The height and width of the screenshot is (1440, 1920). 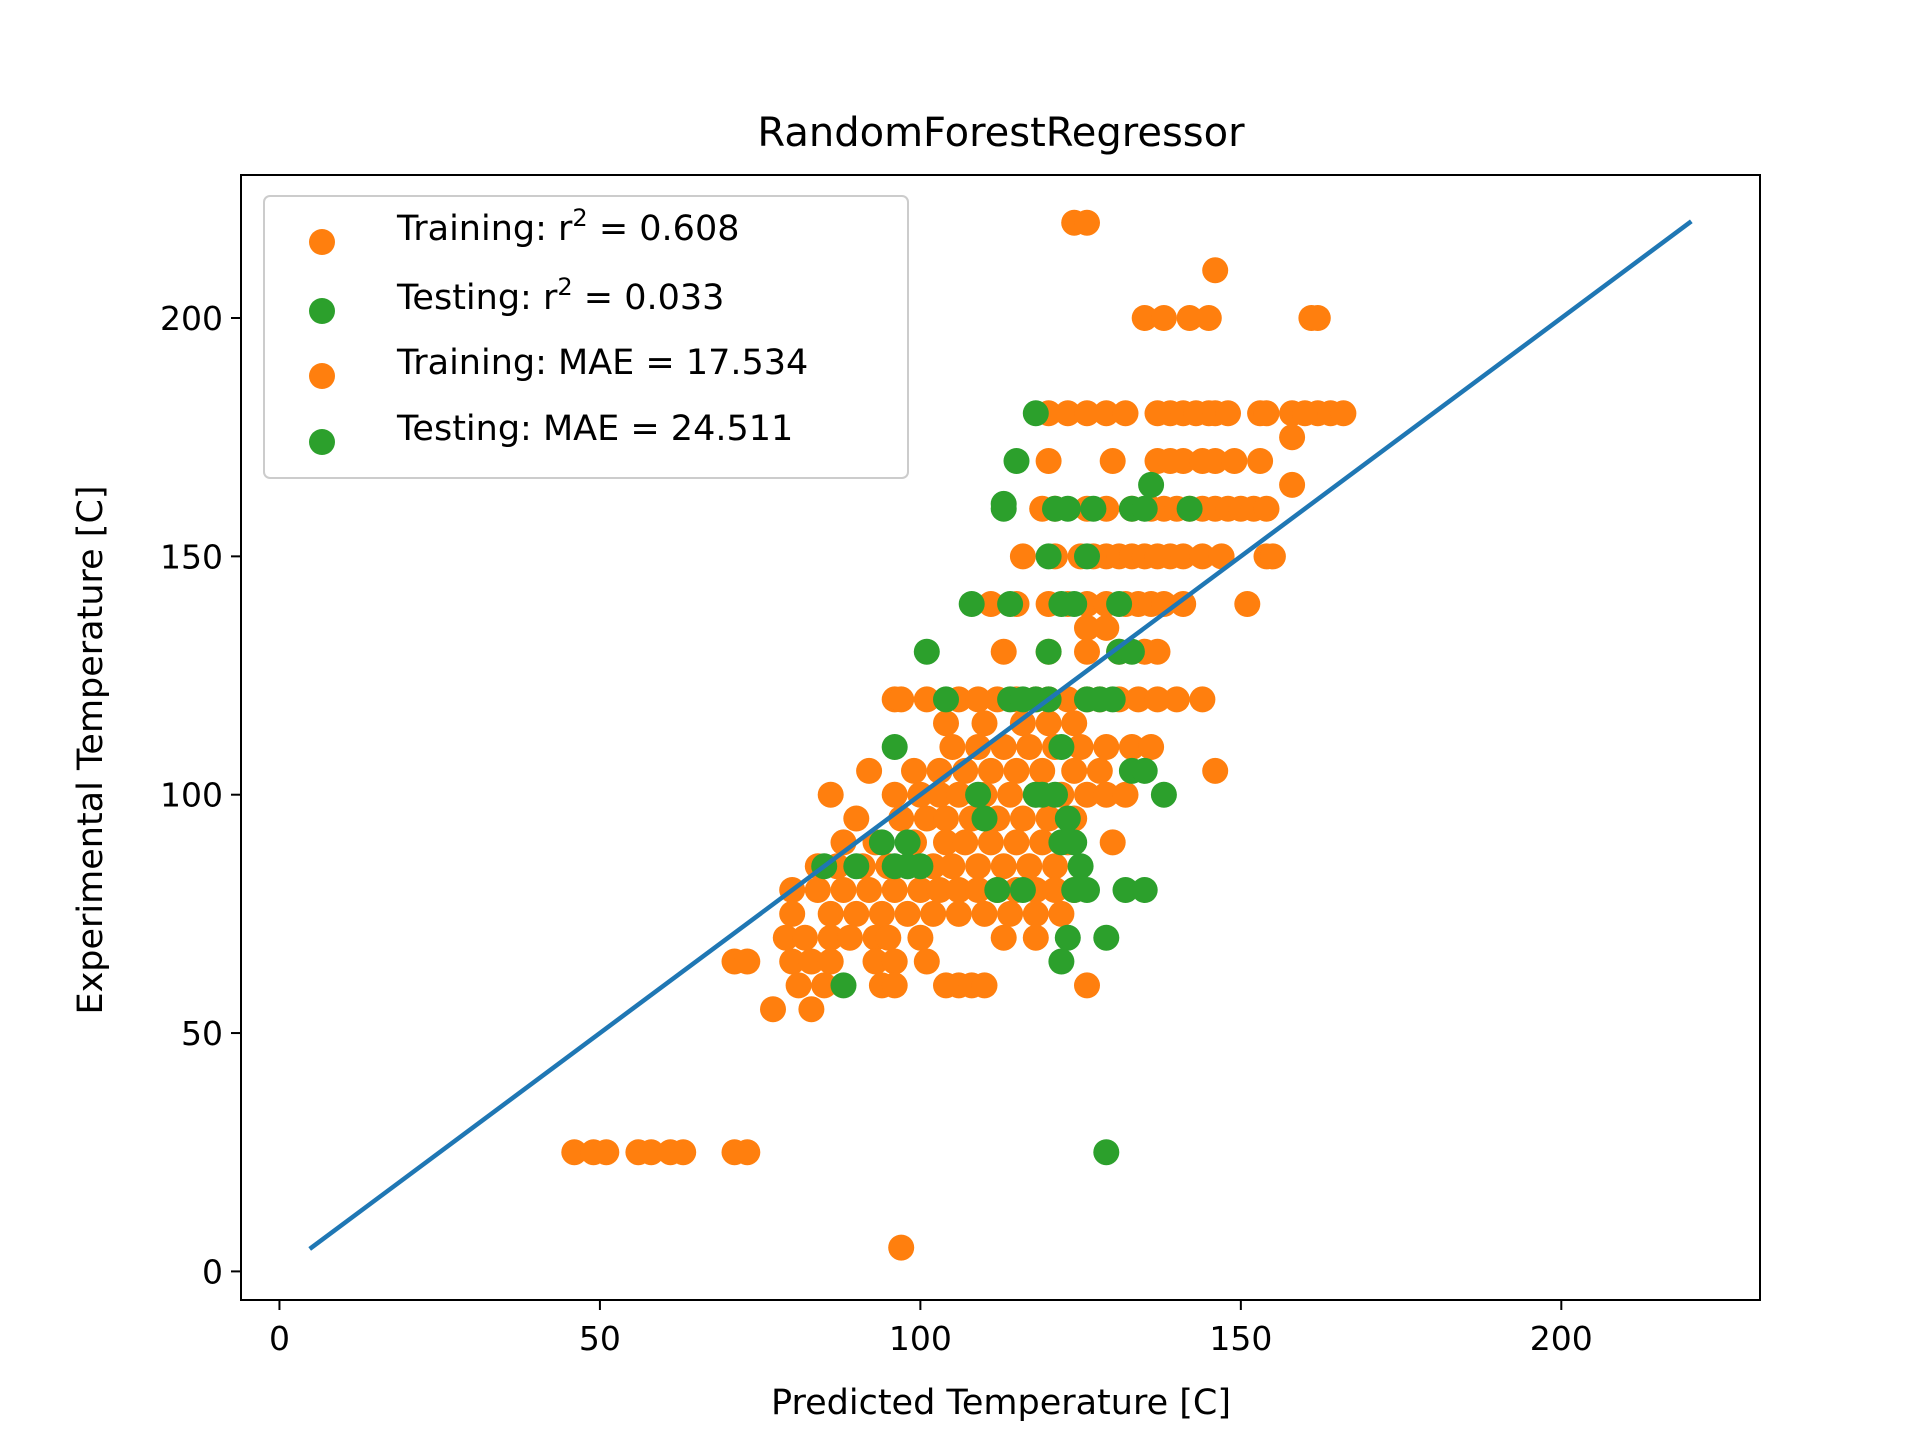 I want to click on chart-title: RandomForestRegressor, so click(x=1001, y=133).